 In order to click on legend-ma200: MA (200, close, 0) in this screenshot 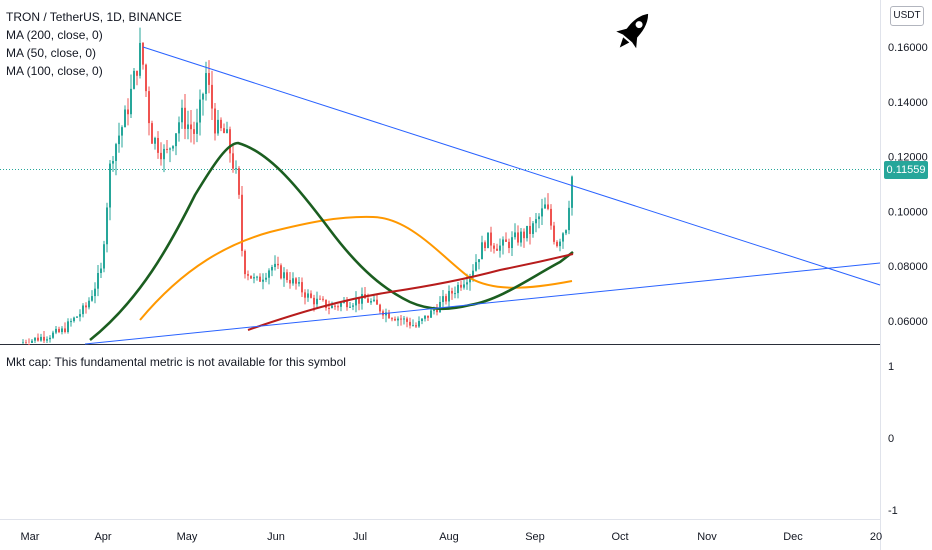, I will do `click(54, 35)`.